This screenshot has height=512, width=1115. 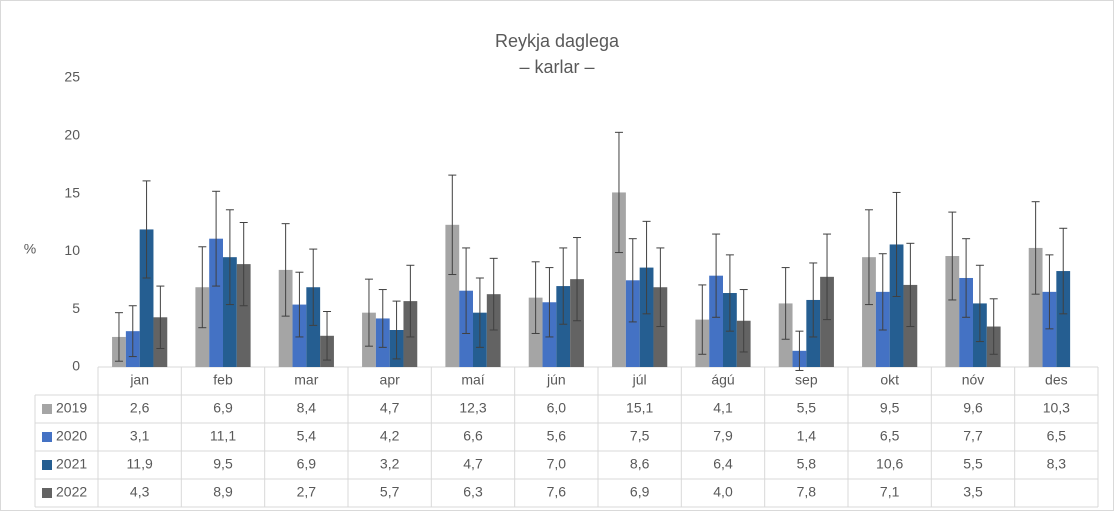 I want to click on x-tick-label: jún, so click(x=556, y=380).